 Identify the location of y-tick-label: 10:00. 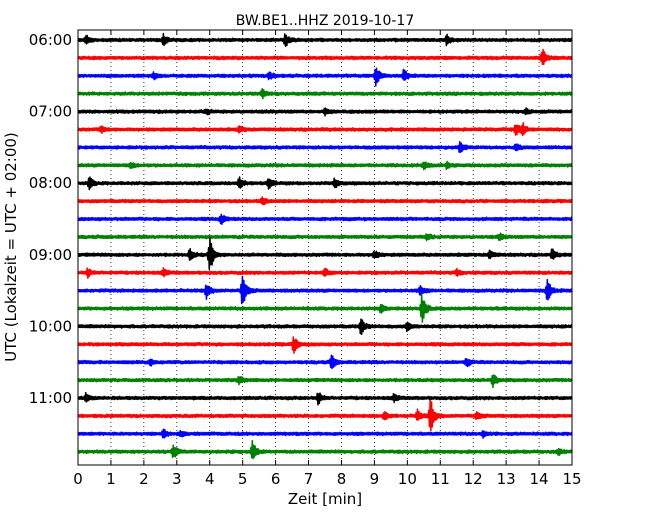
(50, 326).